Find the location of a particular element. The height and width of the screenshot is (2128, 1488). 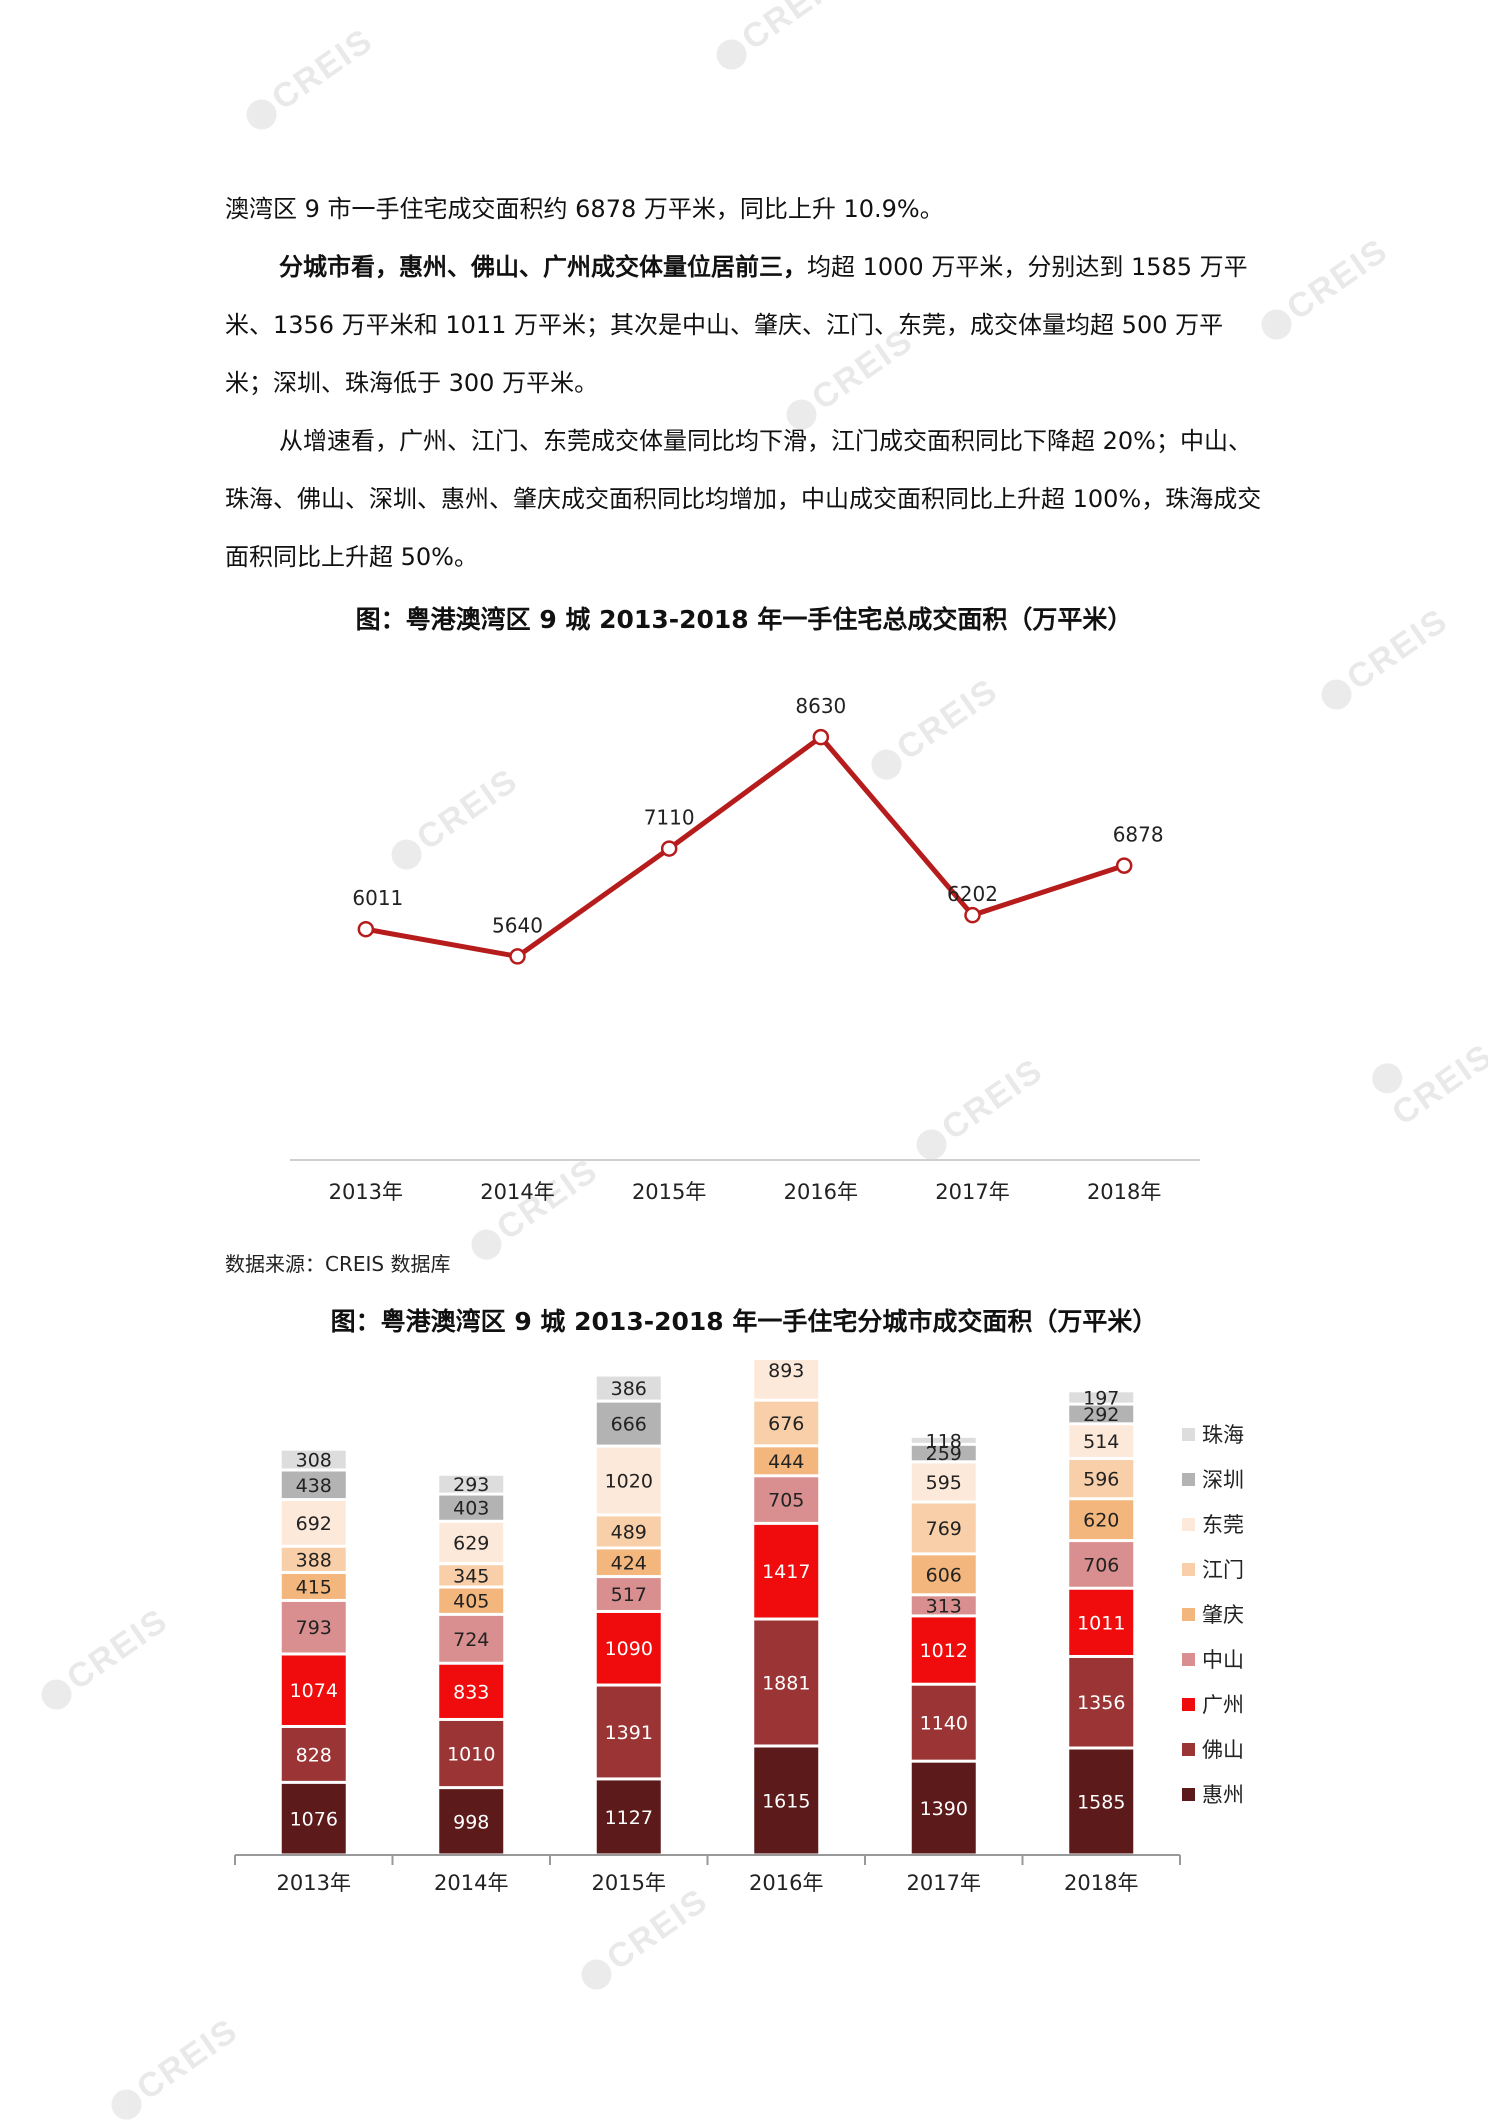

data-label: 1012 is located at coordinates (944, 1651).